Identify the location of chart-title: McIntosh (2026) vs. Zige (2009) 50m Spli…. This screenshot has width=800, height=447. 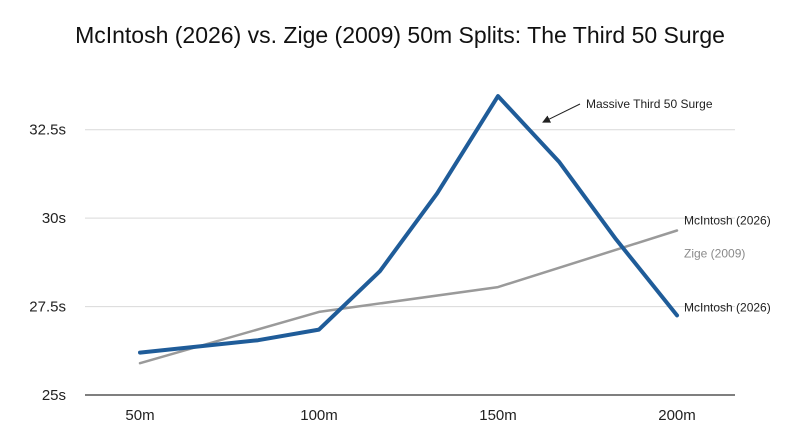
(400, 35).